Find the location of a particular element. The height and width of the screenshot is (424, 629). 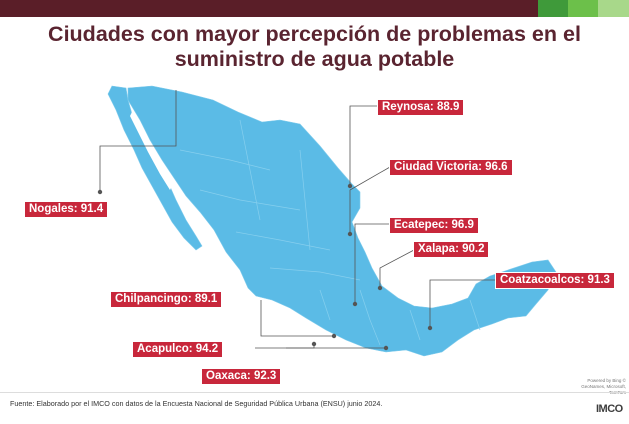

marker-xalapa is located at coordinates (380, 288).